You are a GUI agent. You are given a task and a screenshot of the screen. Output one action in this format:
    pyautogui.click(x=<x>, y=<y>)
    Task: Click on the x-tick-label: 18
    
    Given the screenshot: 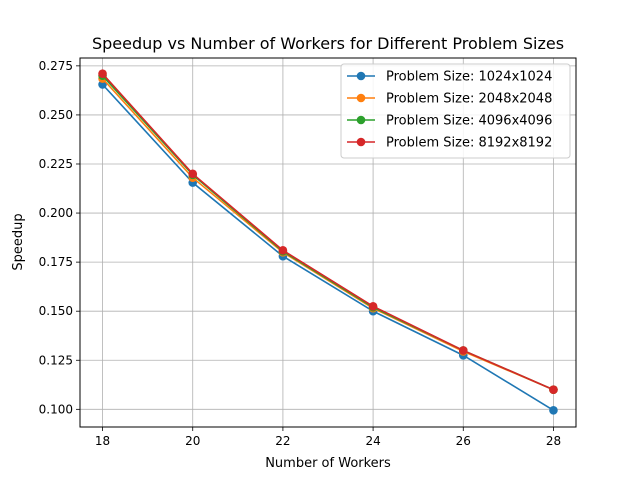 What is the action you would take?
    pyautogui.click(x=102, y=441)
    